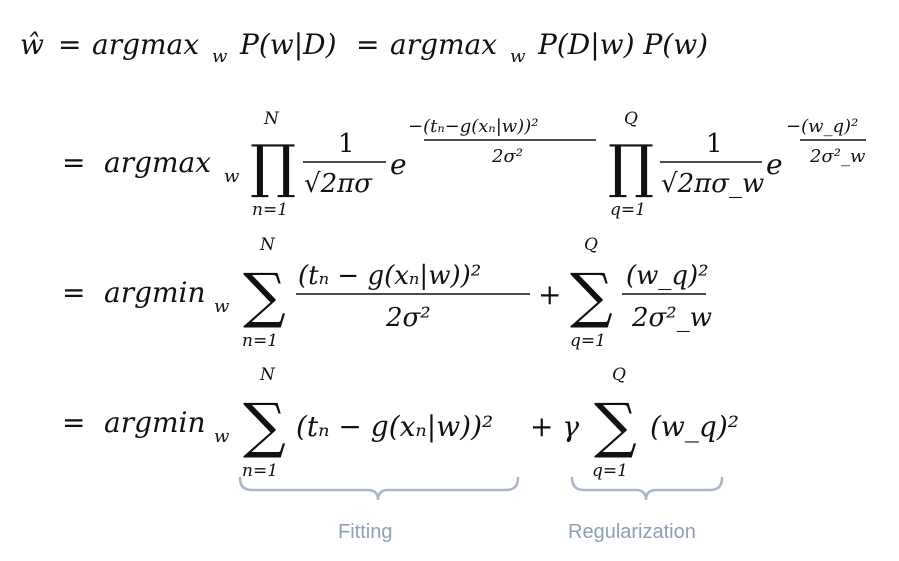 The image size is (899, 561). What do you see at coordinates (671, 318) in the screenshot?
I see `fraction-denominator: 2σ²_w` at bounding box center [671, 318].